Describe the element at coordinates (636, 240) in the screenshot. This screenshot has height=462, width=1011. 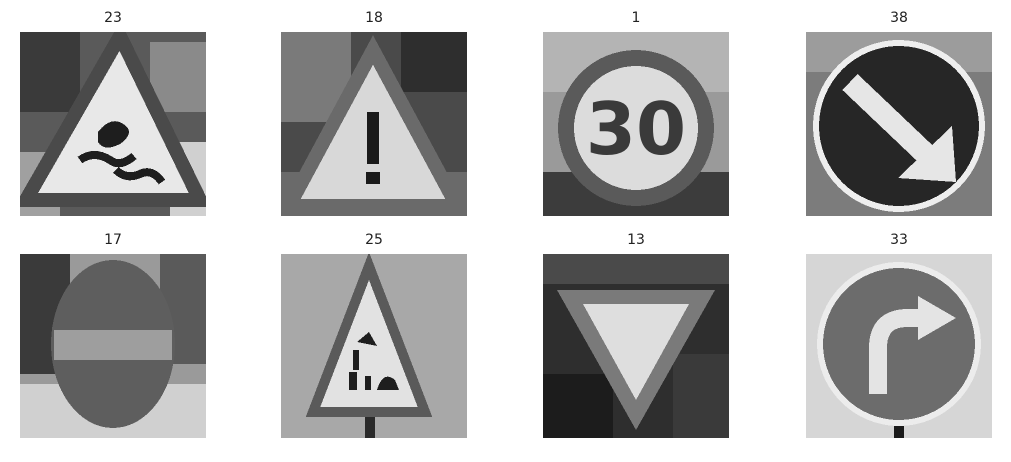
I see `panel-title: 13` at that location.